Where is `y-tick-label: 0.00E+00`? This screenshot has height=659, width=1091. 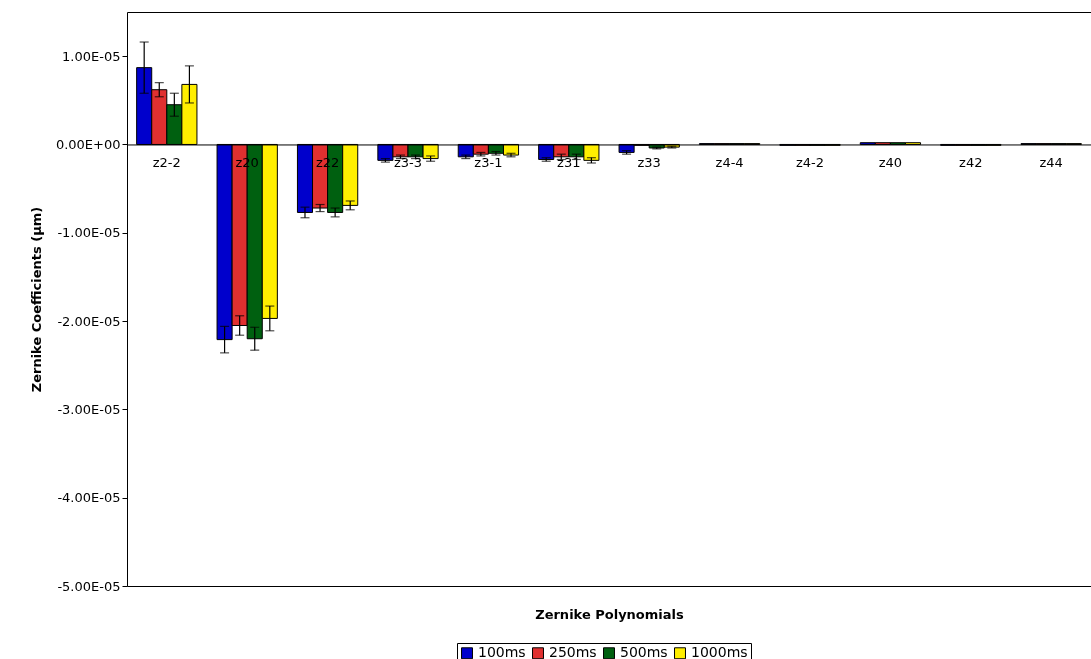
y-tick-label: 0.00E+00 is located at coordinates (88, 144).